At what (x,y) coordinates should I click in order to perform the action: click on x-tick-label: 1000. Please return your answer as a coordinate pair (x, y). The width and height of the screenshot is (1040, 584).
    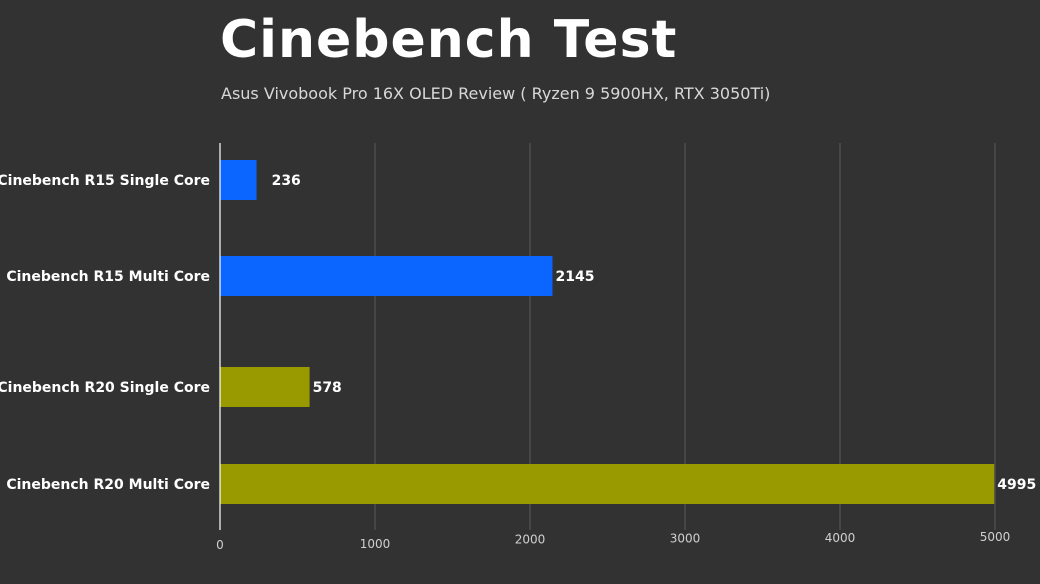
    Looking at the image, I should click on (375, 544).